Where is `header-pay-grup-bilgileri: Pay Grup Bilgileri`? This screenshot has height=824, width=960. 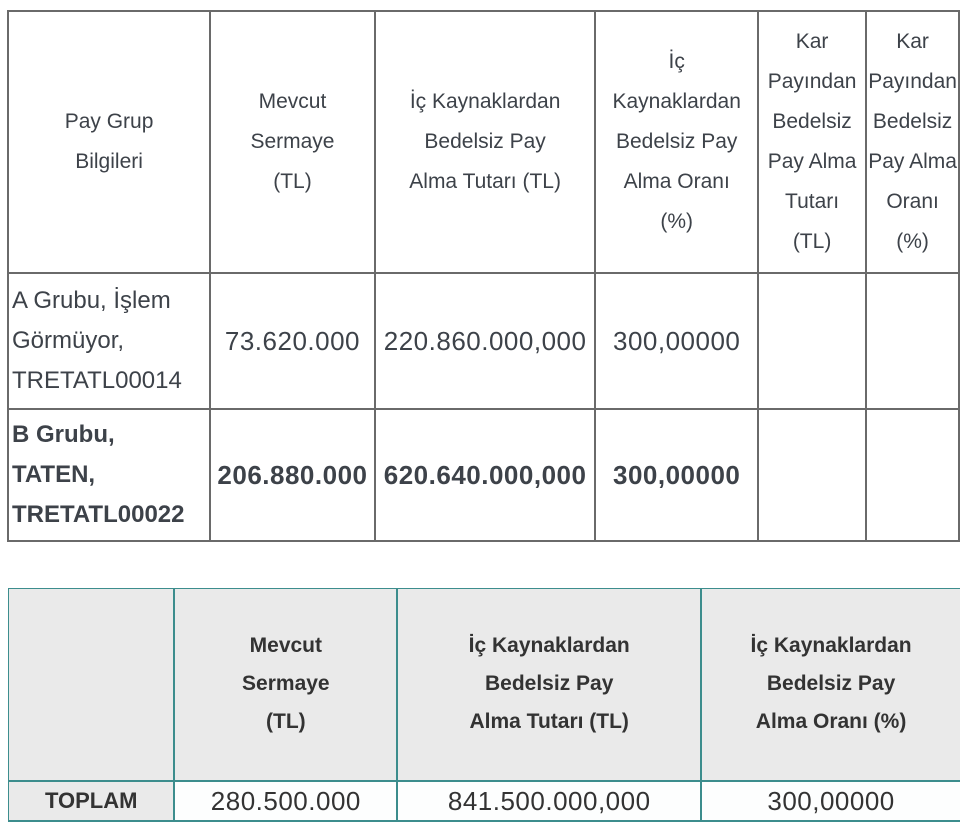 header-pay-grup-bilgileri: Pay Grup Bilgileri is located at coordinates (109, 142).